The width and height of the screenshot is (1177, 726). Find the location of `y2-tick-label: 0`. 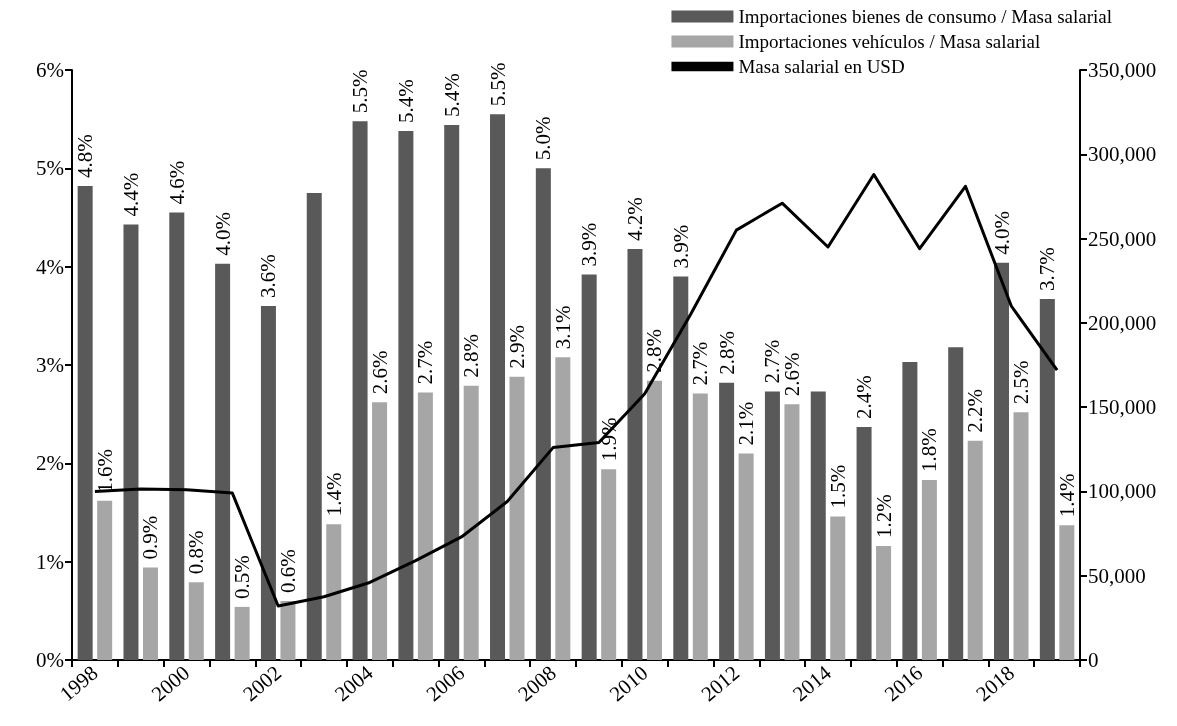

y2-tick-label: 0 is located at coordinates (1093, 660).